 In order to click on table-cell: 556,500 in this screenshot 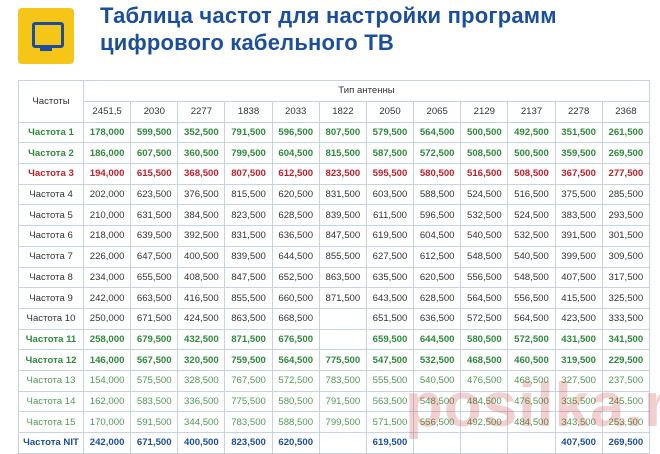, I will do `click(484, 277)`.